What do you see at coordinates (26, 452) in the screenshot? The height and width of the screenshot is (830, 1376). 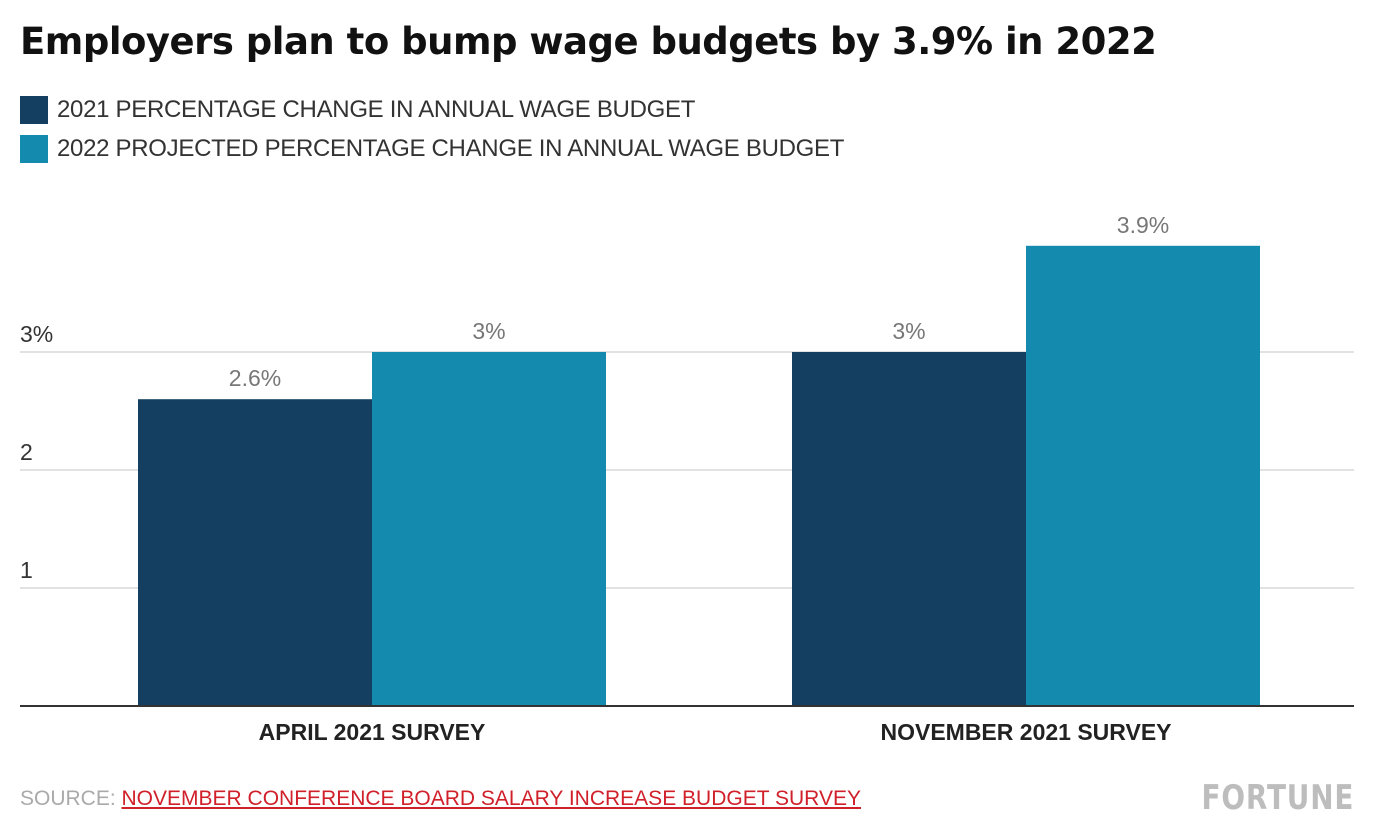 I see `y-tick-label-1: 2` at bounding box center [26, 452].